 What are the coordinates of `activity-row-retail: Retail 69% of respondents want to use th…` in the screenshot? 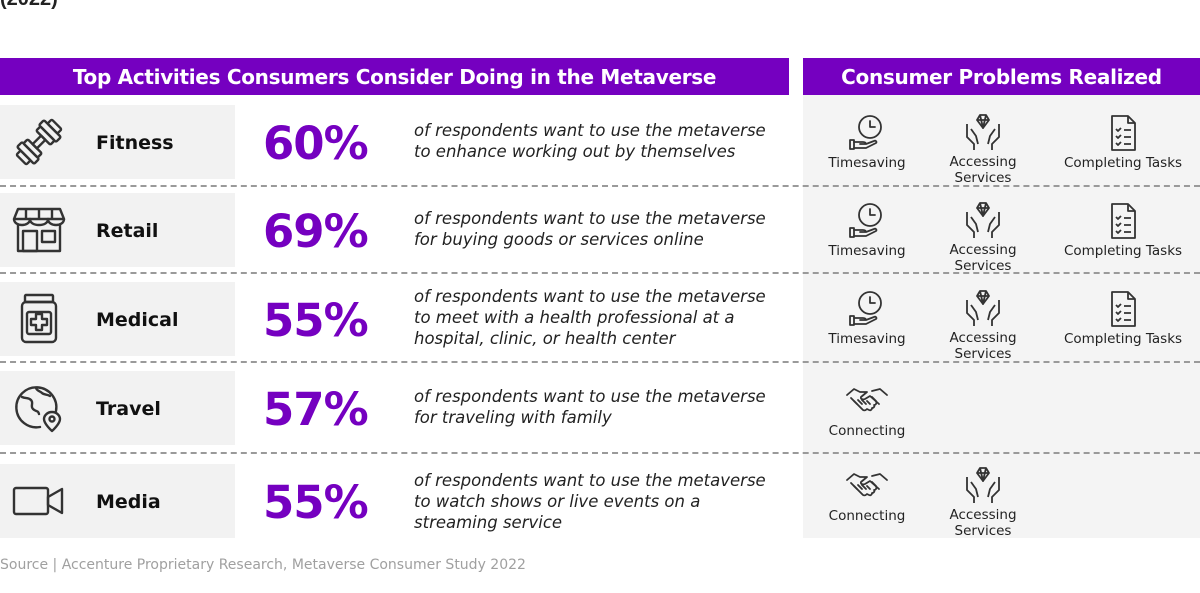 It's located at (600, 233).